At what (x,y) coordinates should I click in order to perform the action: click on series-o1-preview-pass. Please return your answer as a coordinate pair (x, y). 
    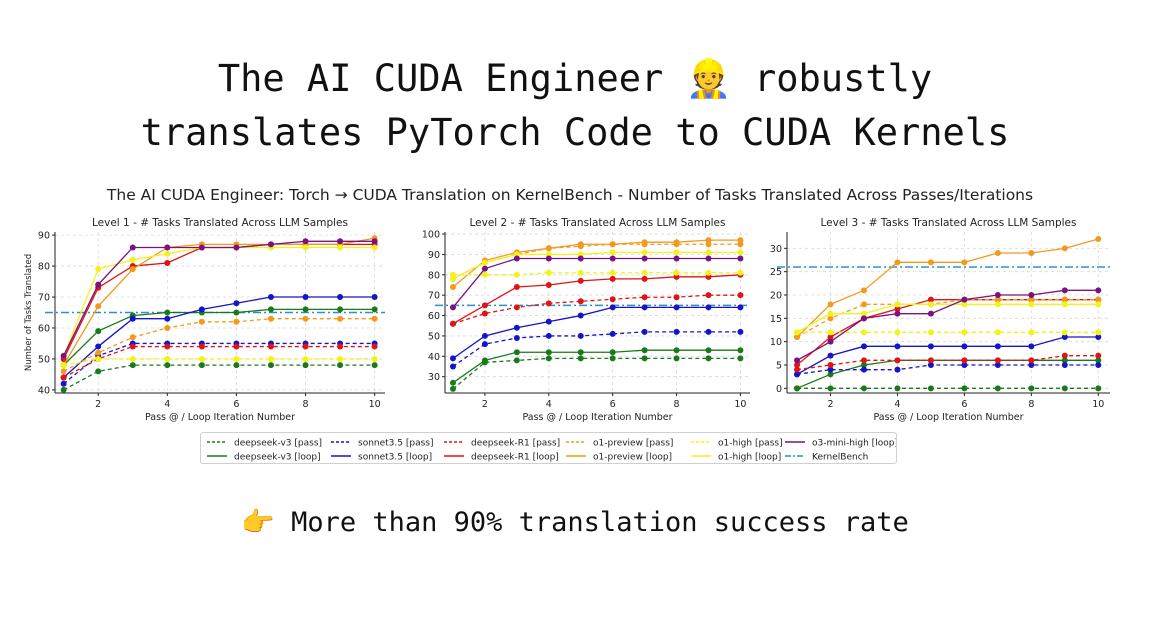
    Looking at the image, I should click on (219, 345).